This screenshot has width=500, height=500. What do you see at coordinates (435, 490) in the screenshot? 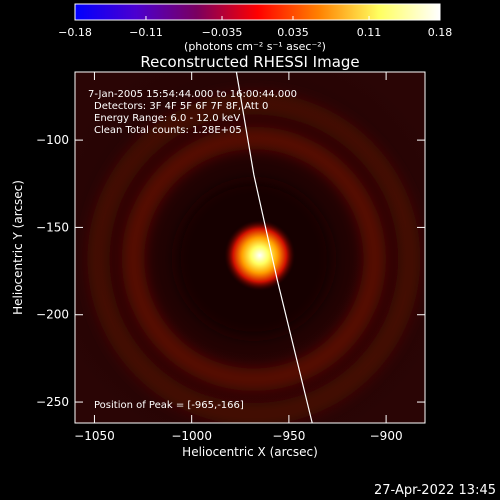
I see `timestamp: 27-Apr-2022 13:45` at bounding box center [435, 490].